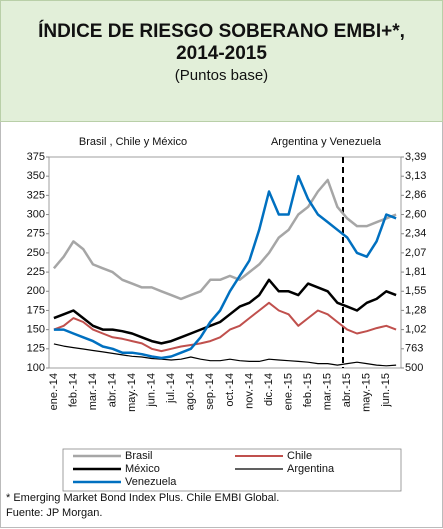 The height and width of the screenshot is (529, 443). Describe the element at coordinates (54, 391) in the screenshot. I see `x-tick-label: ene.-14` at that location.